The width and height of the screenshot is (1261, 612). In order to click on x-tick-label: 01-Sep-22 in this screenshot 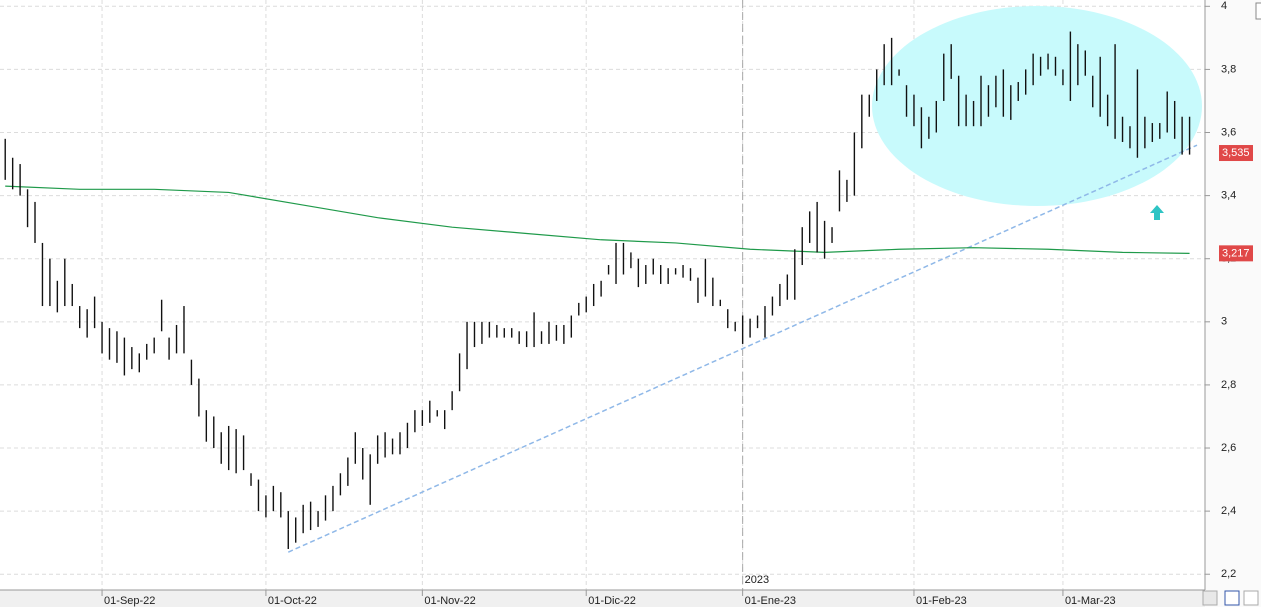, I will do `click(129, 601)`.